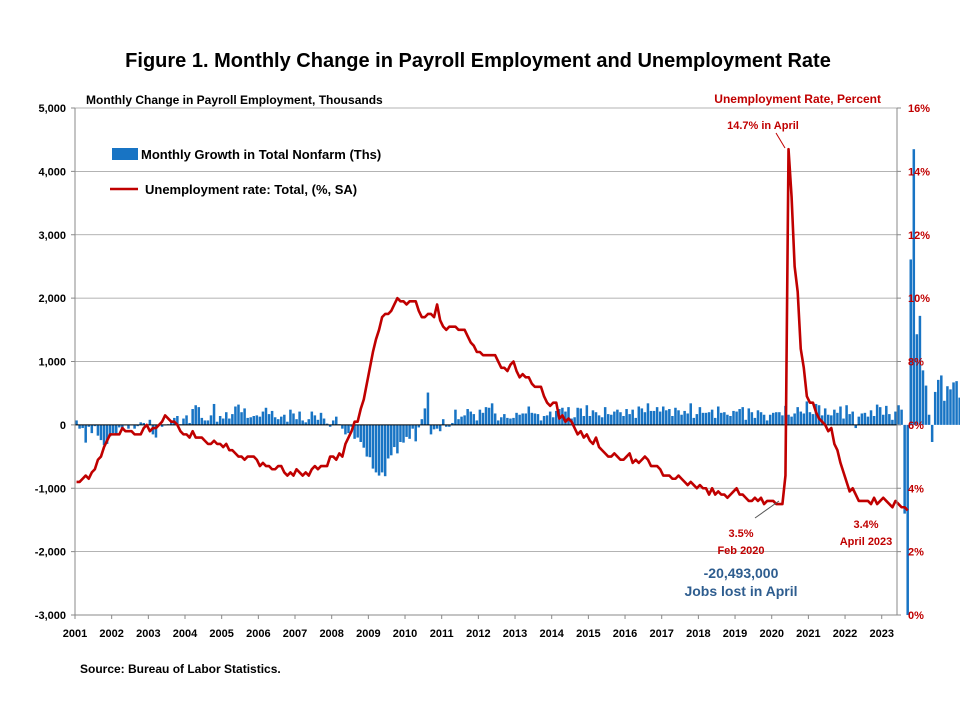 This screenshot has height=720, width=960. Describe the element at coordinates (916, 616) in the screenshot. I see `right-tick-label: 0%` at that location.